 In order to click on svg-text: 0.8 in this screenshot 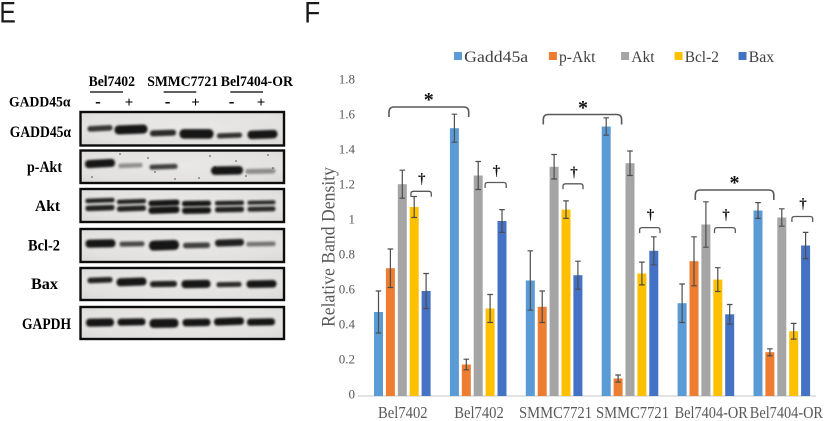, I will do `click(347, 254)`.